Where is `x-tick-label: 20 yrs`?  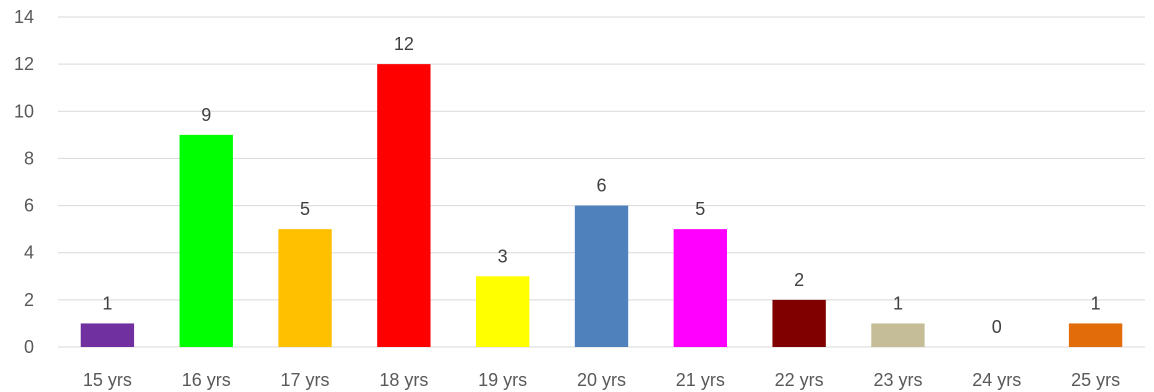 x-tick-label: 20 yrs is located at coordinates (601, 380).